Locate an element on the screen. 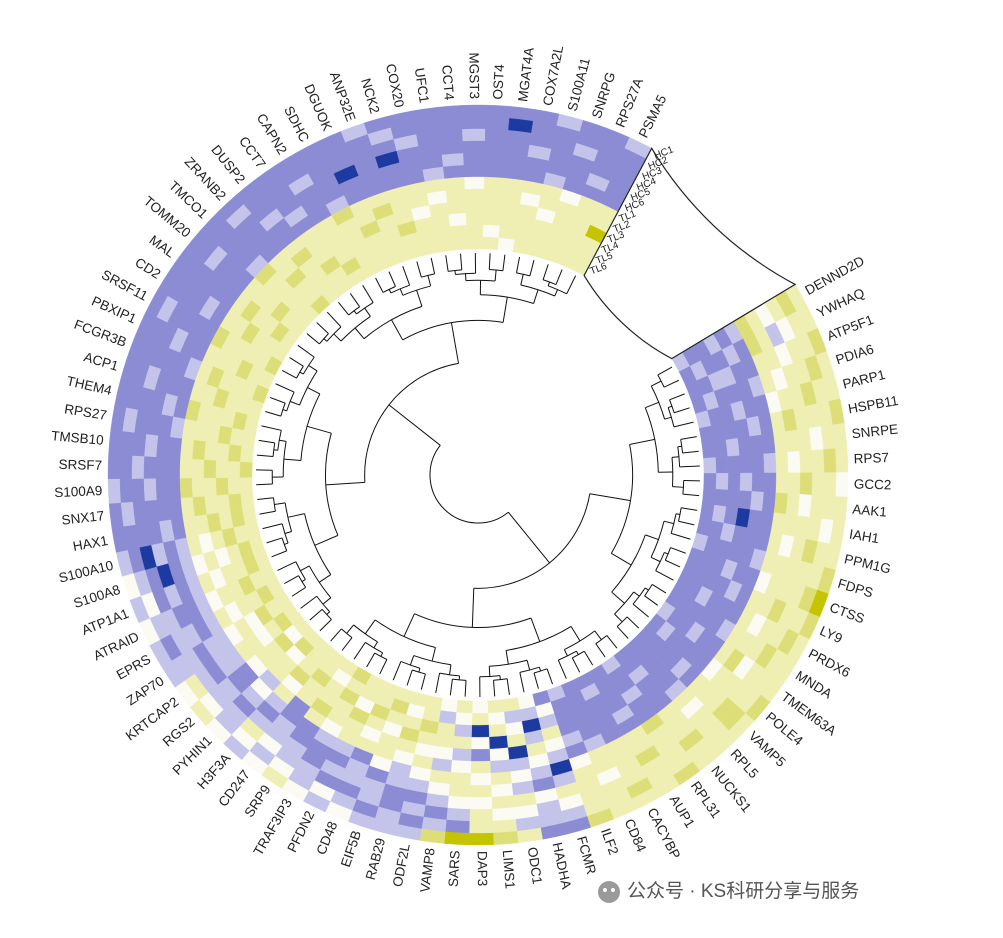 Image resolution: width=1003 pixels, height=938 pixels. gene-label: NCK2 is located at coordinates (370, 96).